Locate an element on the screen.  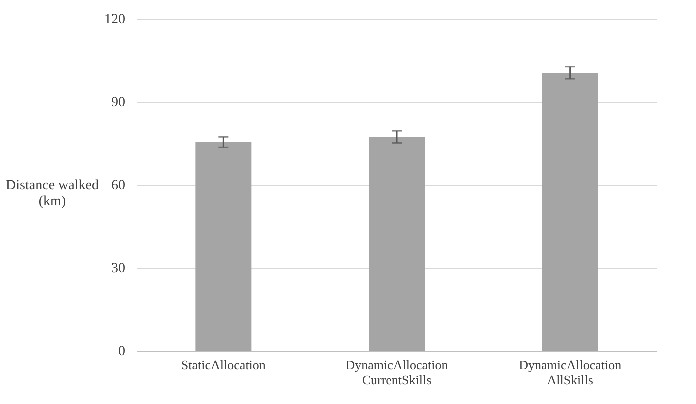
y-axis-title: Distance walked (km) is located at coordinates (52, 194).